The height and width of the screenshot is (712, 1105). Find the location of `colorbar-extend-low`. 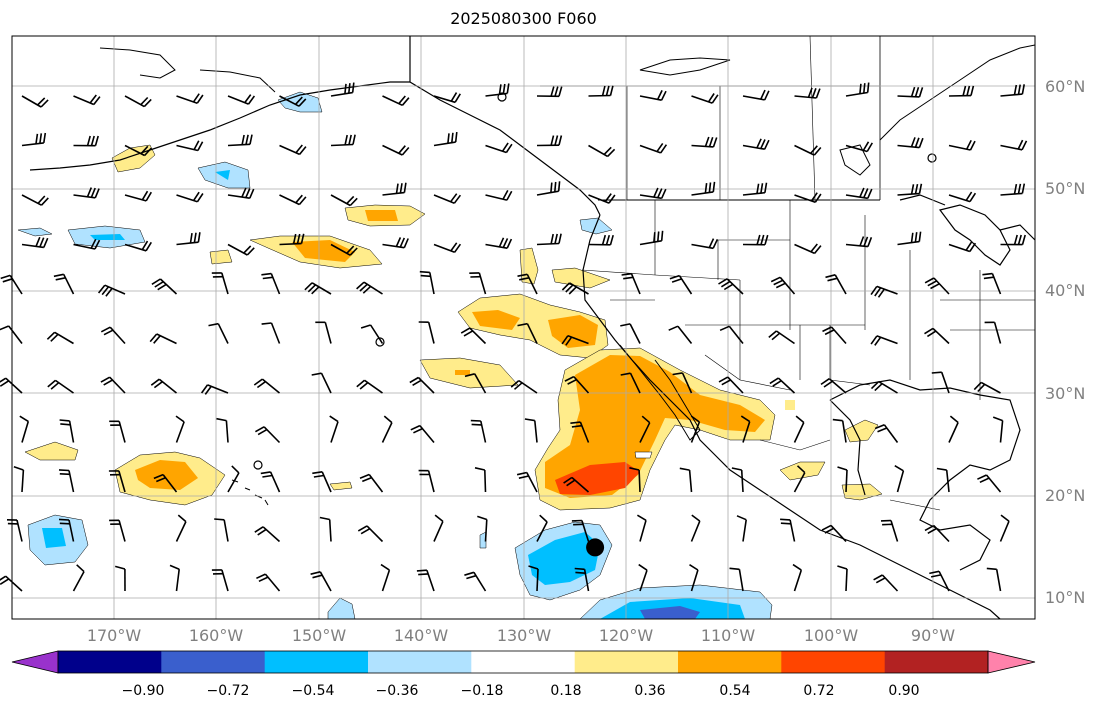

colorbar-extend-low is located at coordinates (35, 662).